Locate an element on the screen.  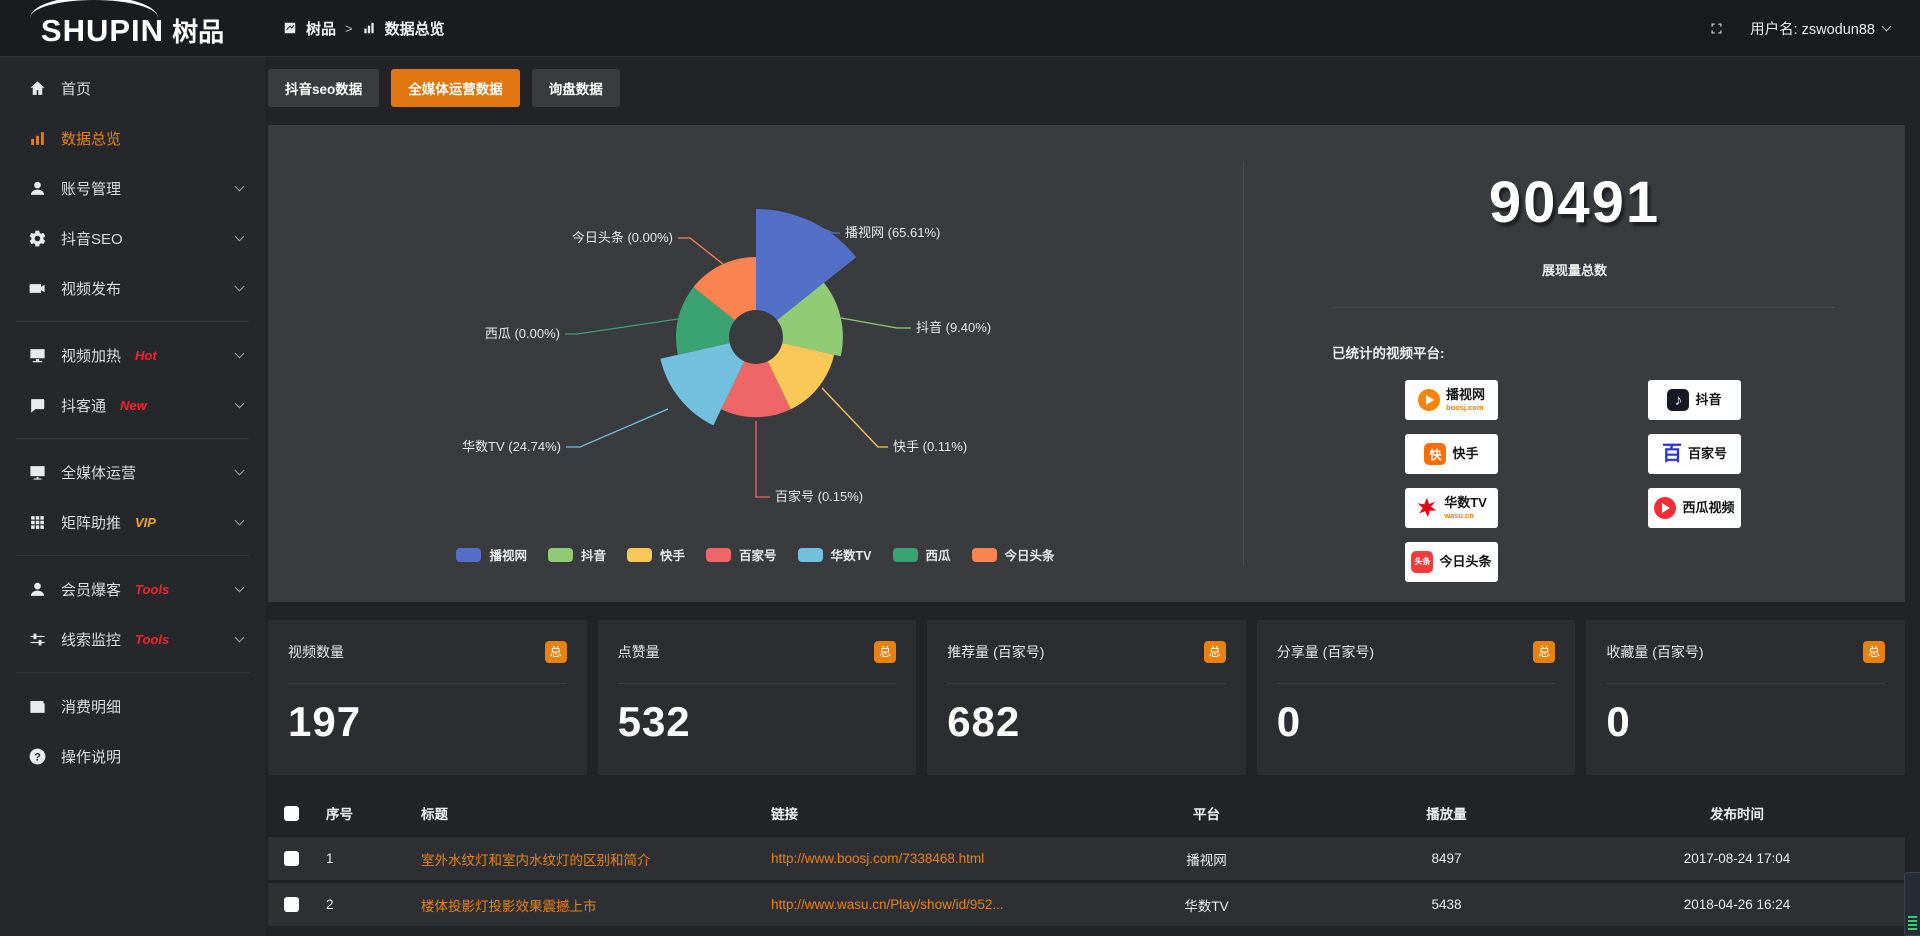
sidebar-item-账号管理: 账号管理 is located at coordinates (132, 188).